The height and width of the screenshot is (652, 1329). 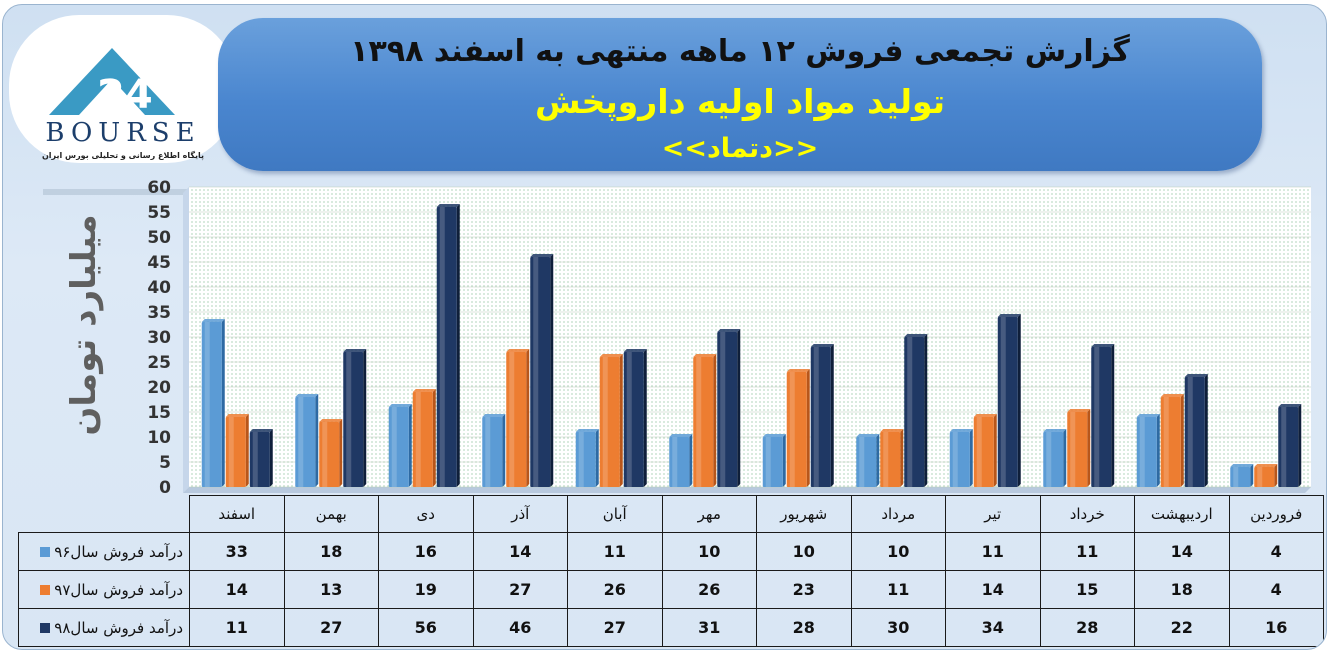 What do you see at coordinates (1182, 627) in the screenshot?
I see `data-label: 22` at bounding box center [1182, 627].